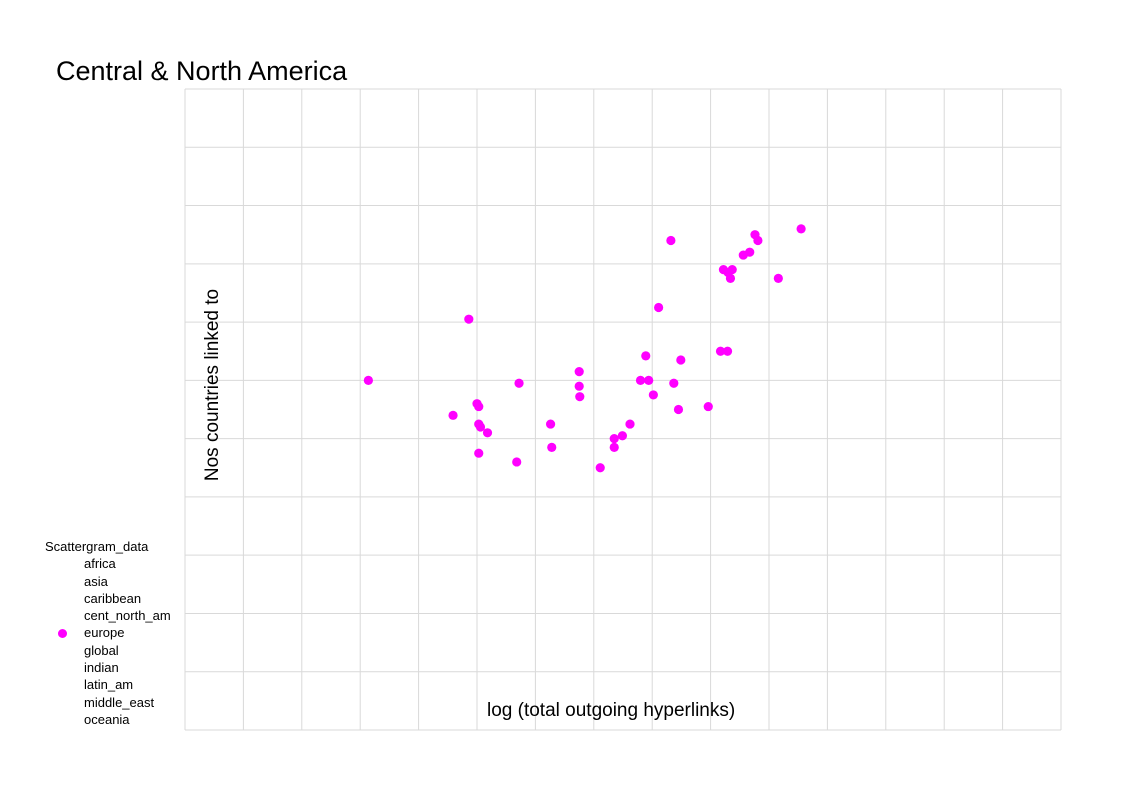  Describe the element at coordinates (101, 668) in the screenshot. I see `legend-label: indian` at that location.